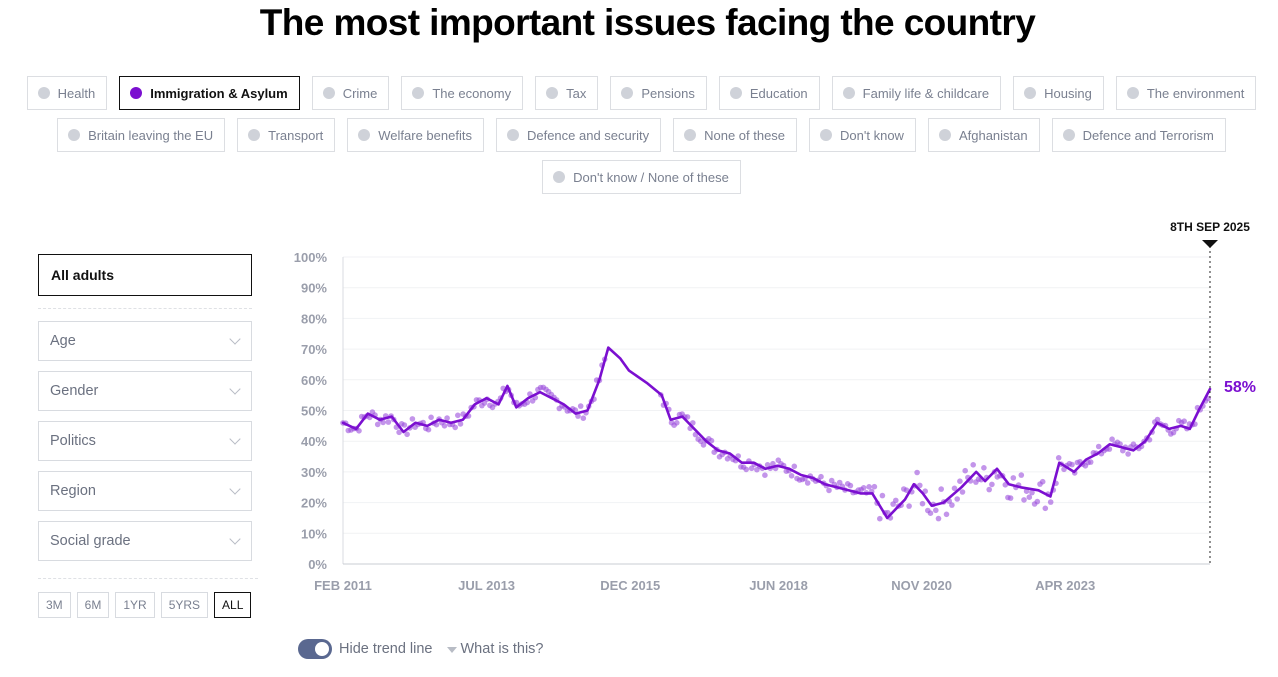 This screenshot has height=677, width=1278. What do you see at coordinates (311, 411) in the screenshot?
I see `y-axis: 0% 10% 20% 30% 40% 50% 60% 70% 80% 90% 100%` at bounding box center [311, 411].